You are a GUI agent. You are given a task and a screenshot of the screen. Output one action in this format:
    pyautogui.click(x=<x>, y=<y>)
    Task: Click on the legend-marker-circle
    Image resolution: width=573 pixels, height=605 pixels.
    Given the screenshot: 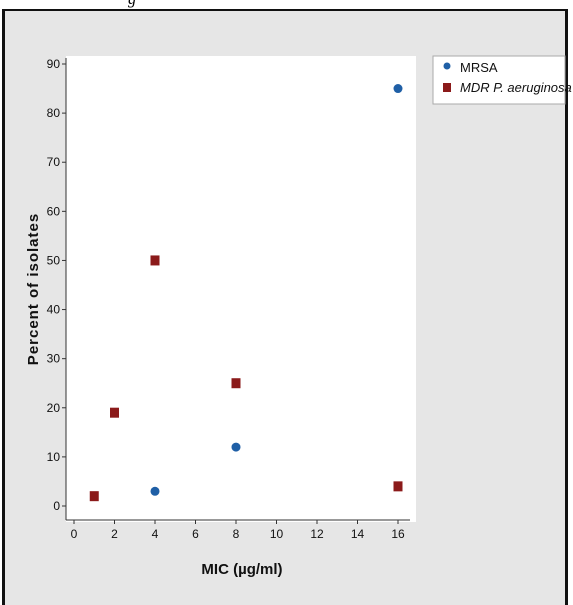 What is the action you would take?
    pyautogui.click(x=447, y=66)
    